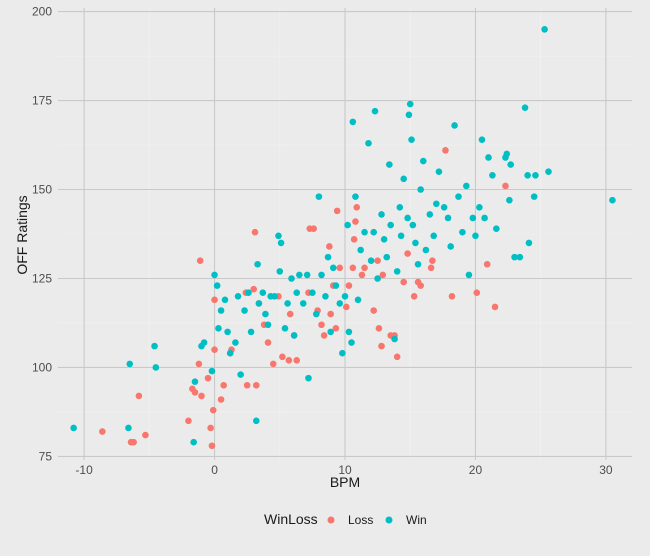 The width and height of the screenshot is (650, 556). Describe the element at coordinates (345, 482) in the screenshot. I see `x-axis-title: BPM` at that location.